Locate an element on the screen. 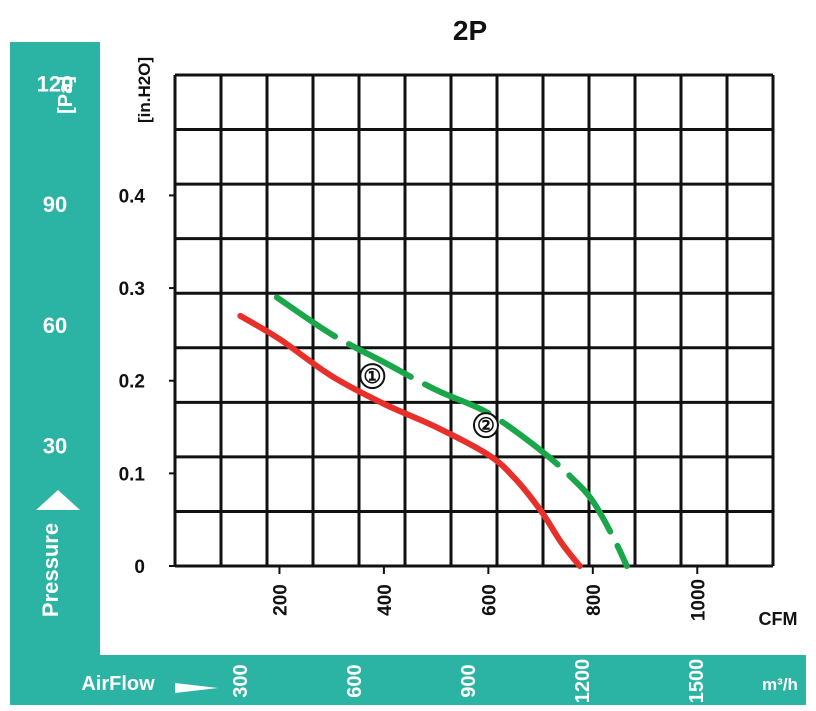 The width and height of the screenshot is (816, 711). pressure-arrow-icon is located at coordinates (58, 500).